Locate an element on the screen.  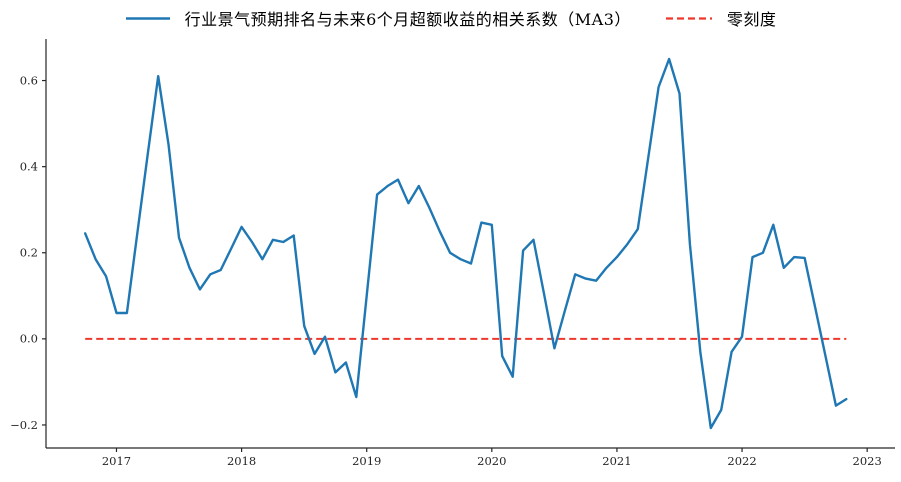
legend-line-sample-icon is located at coordinates (147, 18).